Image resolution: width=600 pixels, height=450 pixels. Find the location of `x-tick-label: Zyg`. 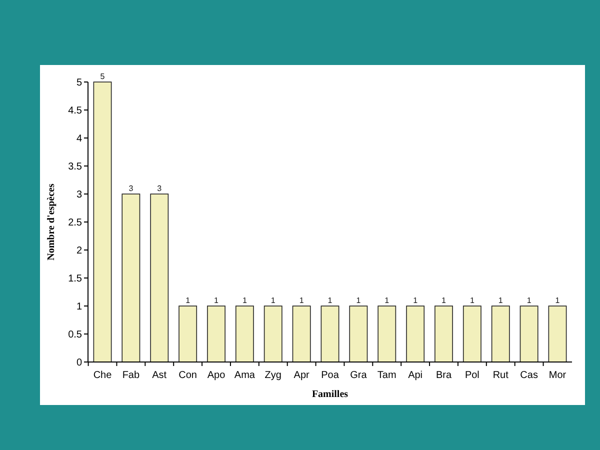

x-tick-label: Zyg is located at coordinates (273, 375).